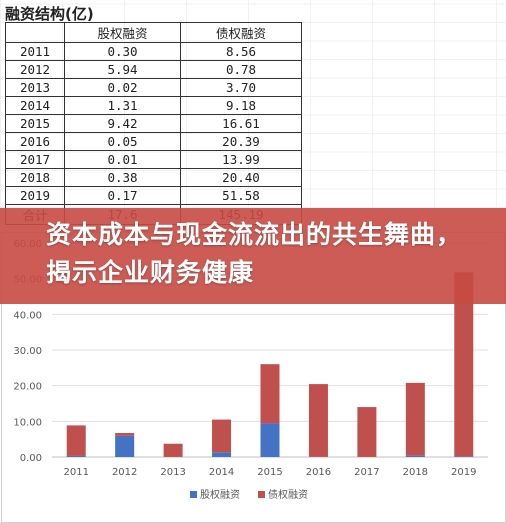  What do you see at coordinates (122, 123) in the screenshot?
I see `table-cell: 9.42` at bounding box center [122, 123].